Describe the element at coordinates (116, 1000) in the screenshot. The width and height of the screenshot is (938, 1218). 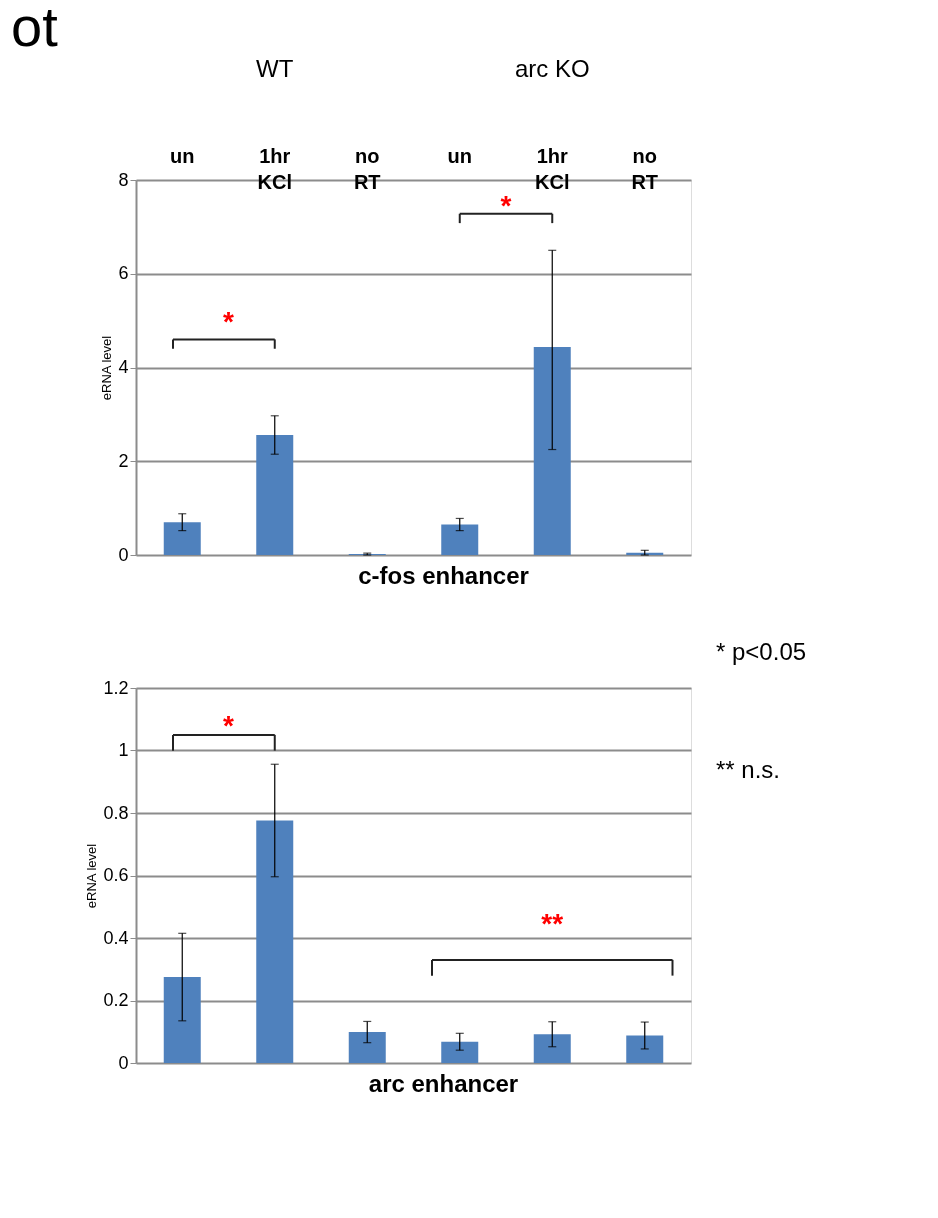
I see `y-tick-label: 0.2` at that location.